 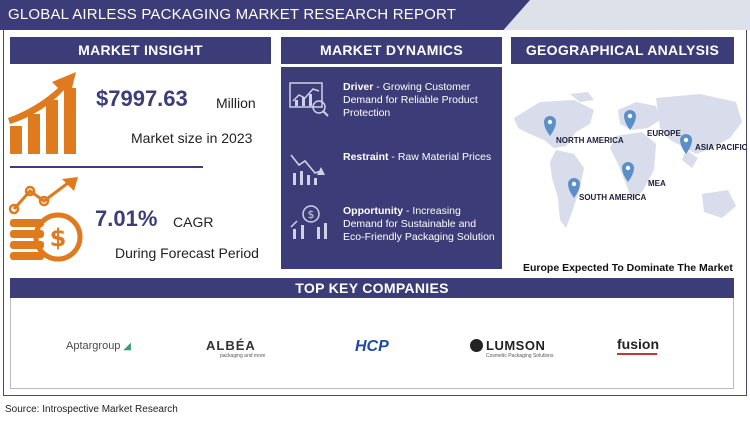 I want to click on region-north-america: NORTH AMERICA, so click(x=590, y=140).